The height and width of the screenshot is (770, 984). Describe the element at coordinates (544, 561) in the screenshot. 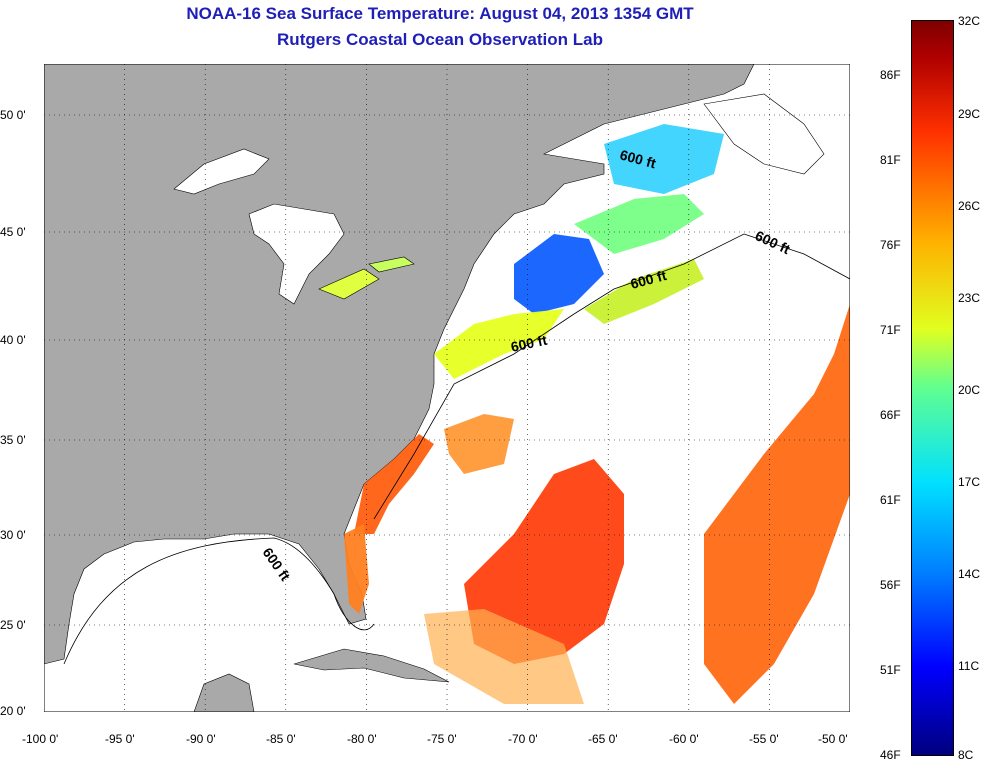

I see `sst-patch-sargasso` at that location.